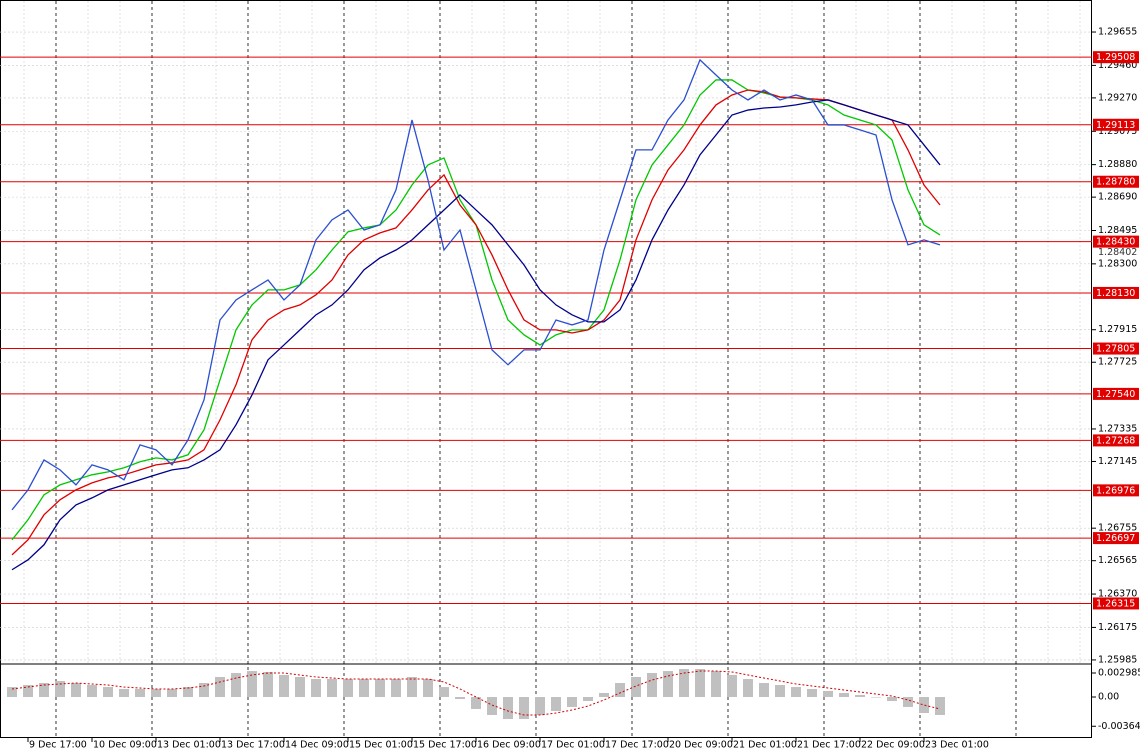 The height and width of the screenshot is (756, 1140). I want to click on last-price-label: 1.28402, so click(1117, 252).